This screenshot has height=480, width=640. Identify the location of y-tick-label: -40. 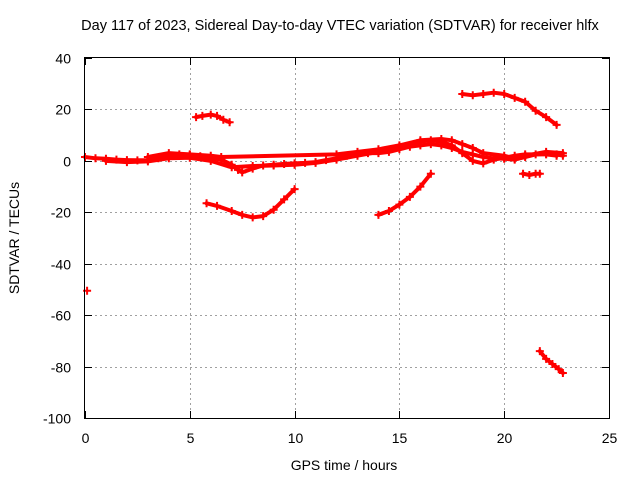
(61, 265).